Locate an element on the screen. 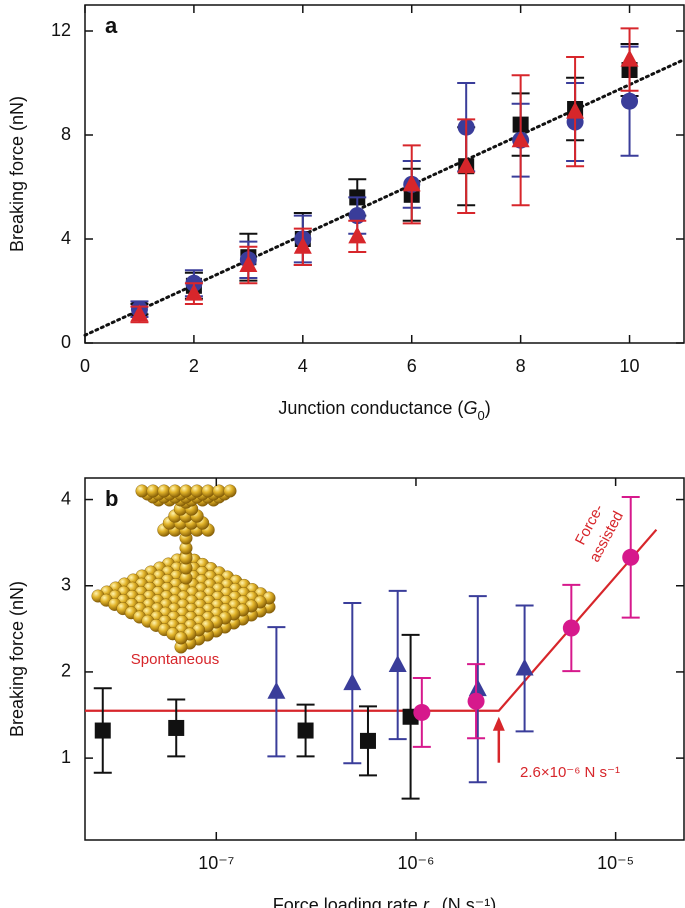 Image resolution: width=685 pixels, height=908 pixels. panel-label: a is located at coordinates (111, 25).